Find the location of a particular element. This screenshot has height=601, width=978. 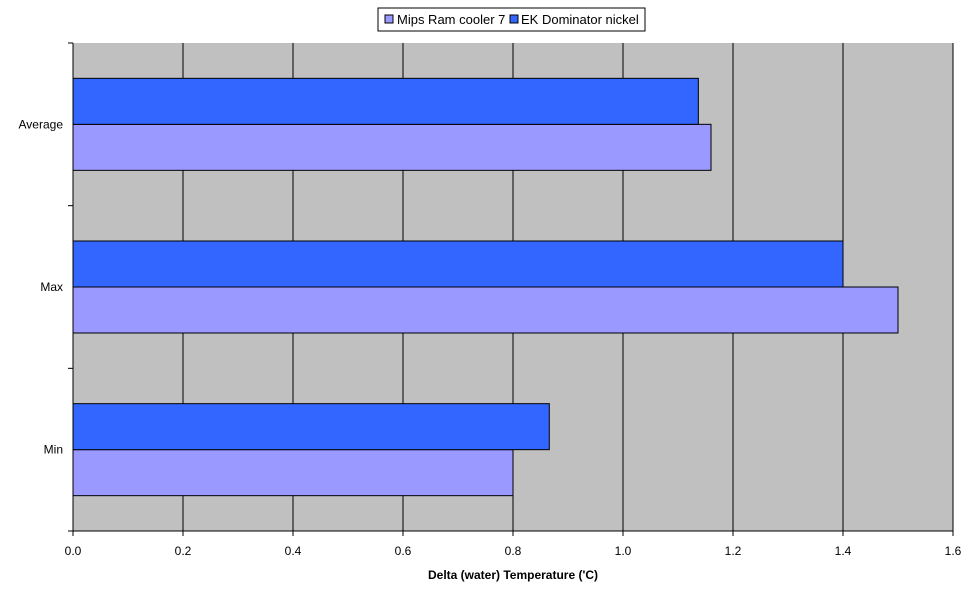

x-tick-label: 0.6 is located at coordinates (403, 551).